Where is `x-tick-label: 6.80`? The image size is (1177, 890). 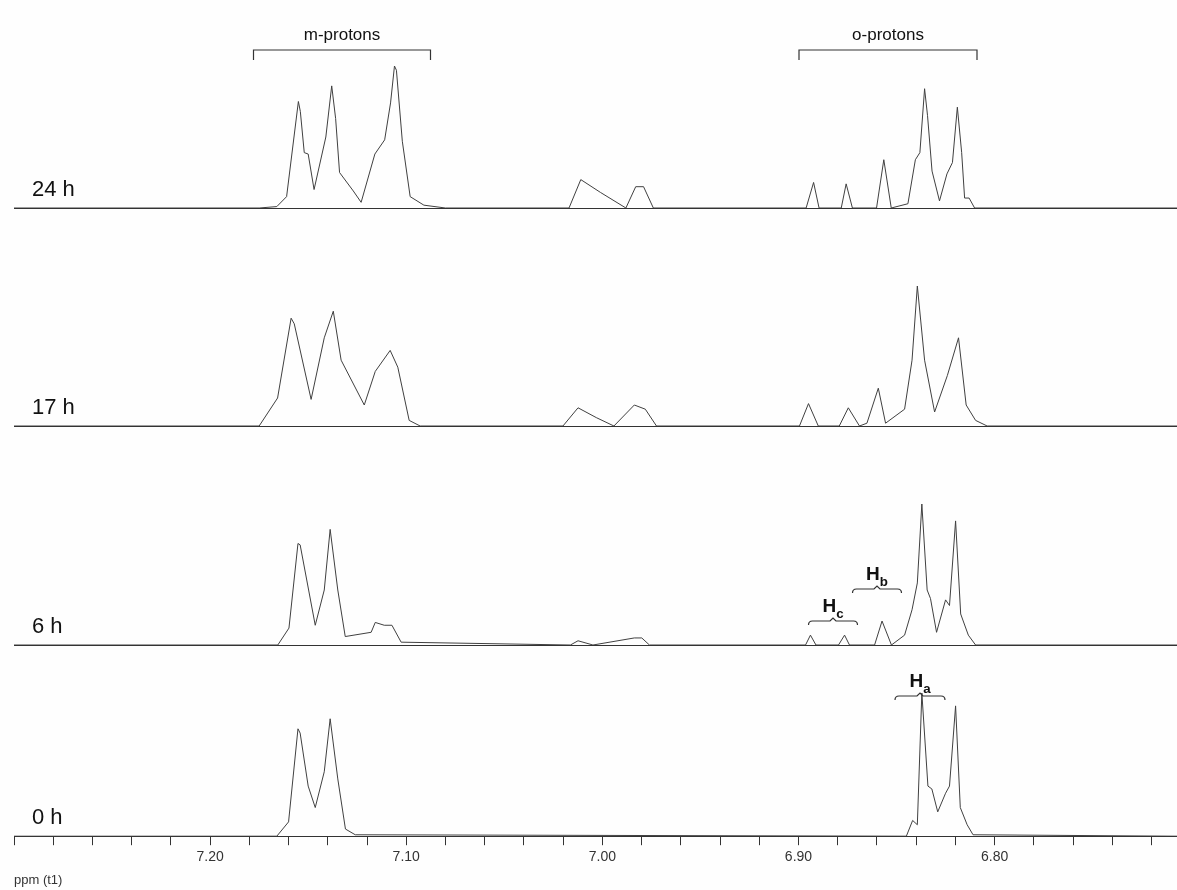 x-tick-label: 6.80 is located at coordinates (994, 856).